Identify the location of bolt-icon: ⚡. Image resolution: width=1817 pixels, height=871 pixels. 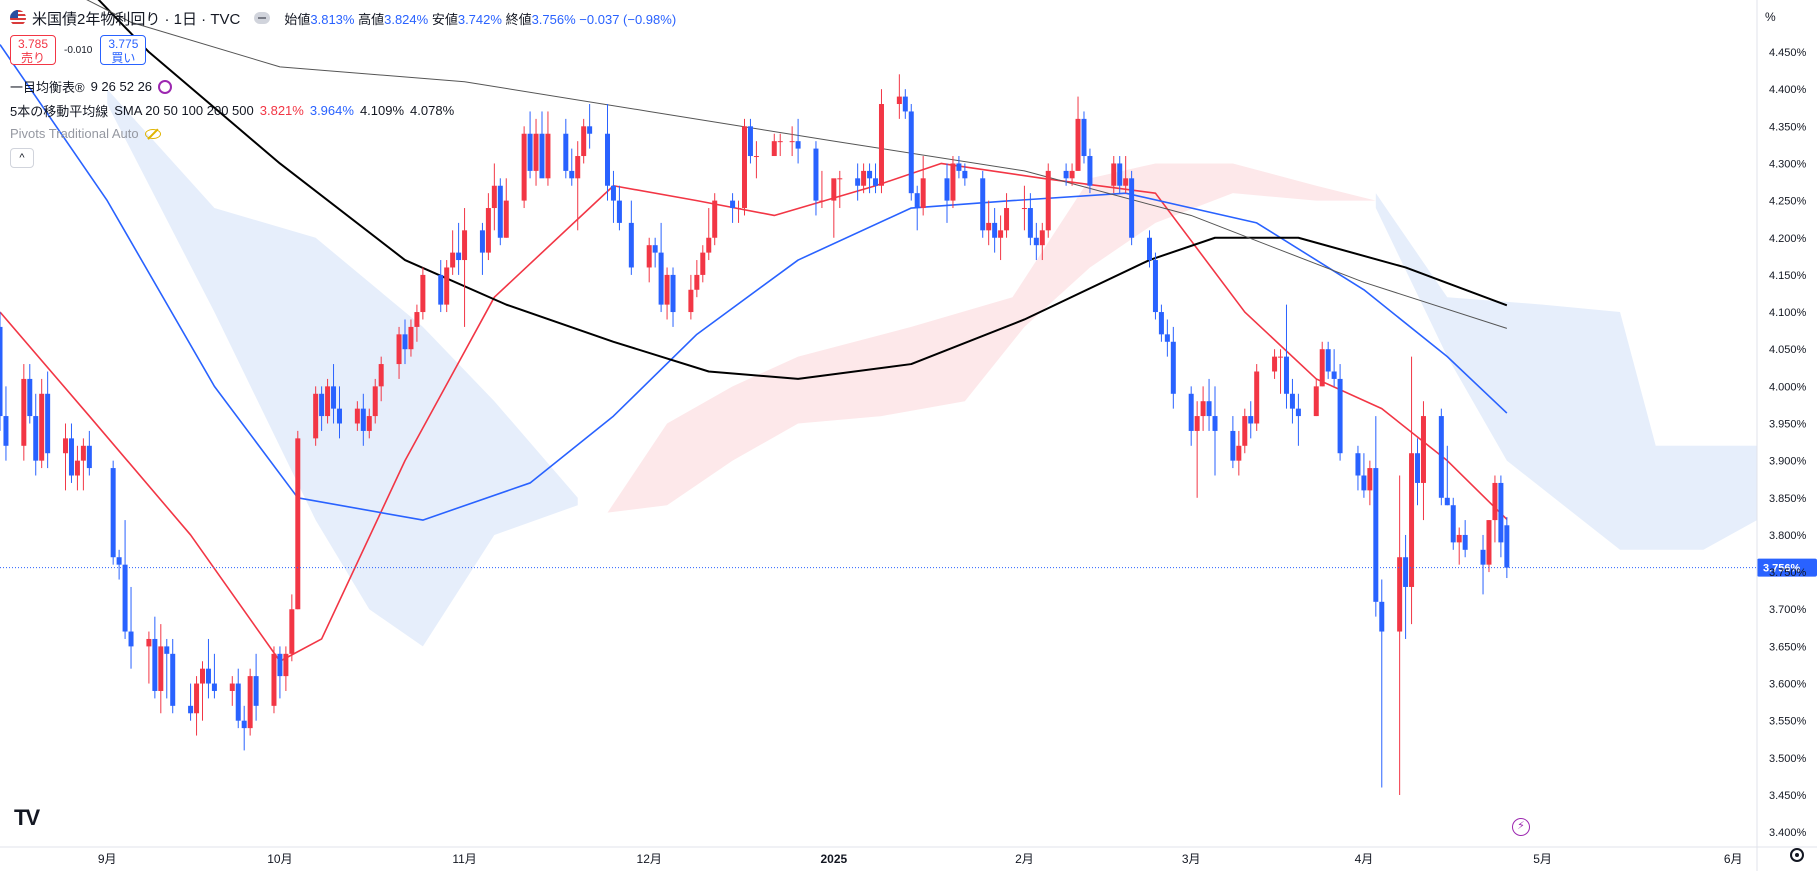
(1521, 827).